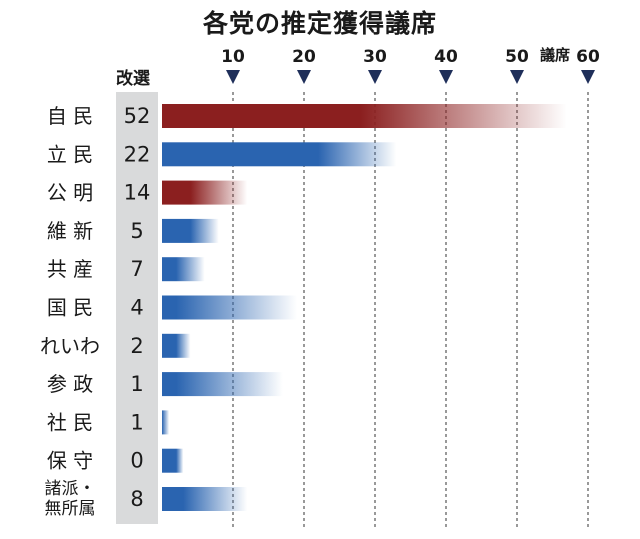 The height and width of the screenshot is (539, 640). What do you see at coordinates (70, 193) in the screenshot?
I see `party-name-label: 公 明` at bounding box center [70, 193].